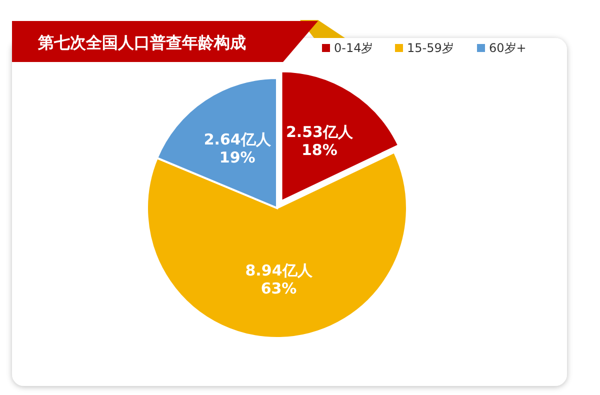  I want to click on data-label: 8.94亿人 63%, so click(279, 279).